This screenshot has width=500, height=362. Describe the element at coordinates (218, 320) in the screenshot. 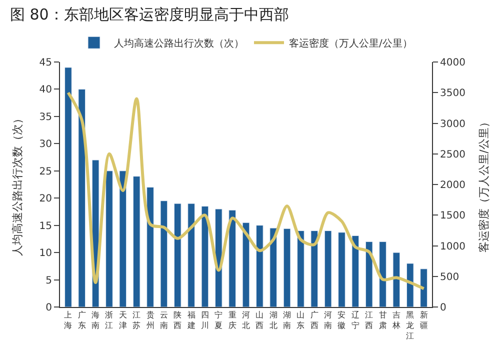

I see `x-tick-label: 宁夏` at that location.